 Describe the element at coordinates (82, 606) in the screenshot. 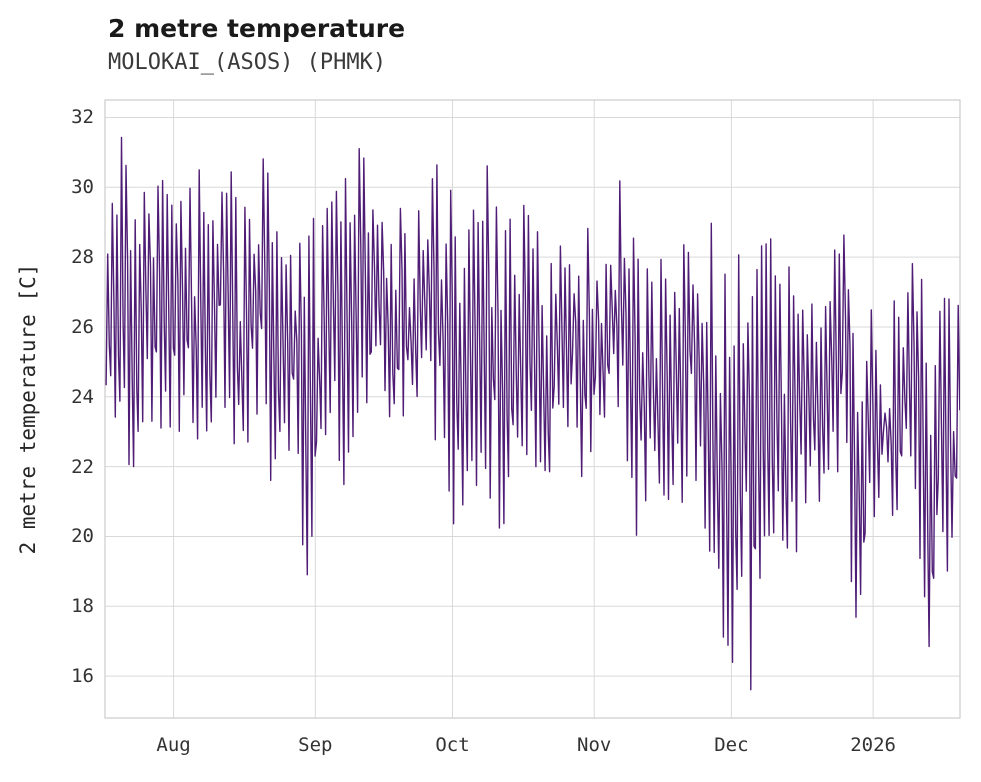

I see `y-tick-label: 18` at that location.